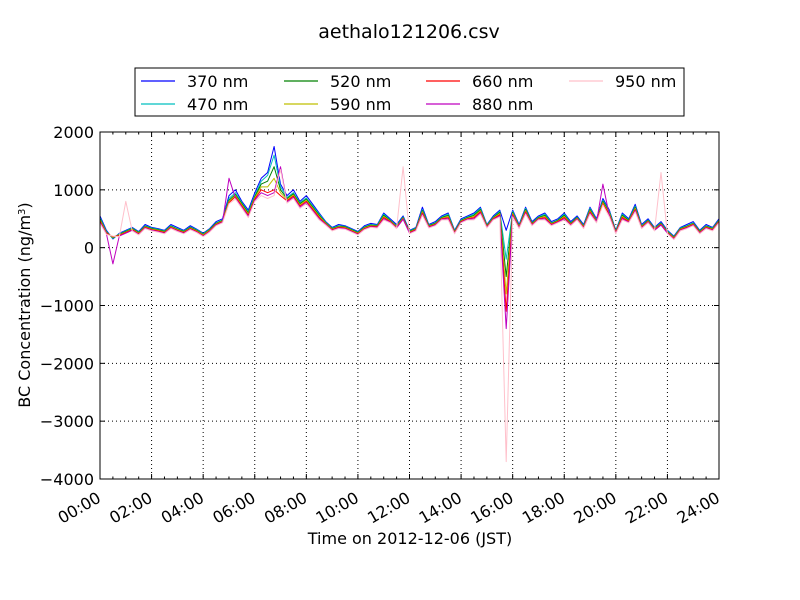 The image size is (800, 600). Describe the element at coordinates (73, 190) in the screenshot. I see `y-tick-label: 1000` at that location.